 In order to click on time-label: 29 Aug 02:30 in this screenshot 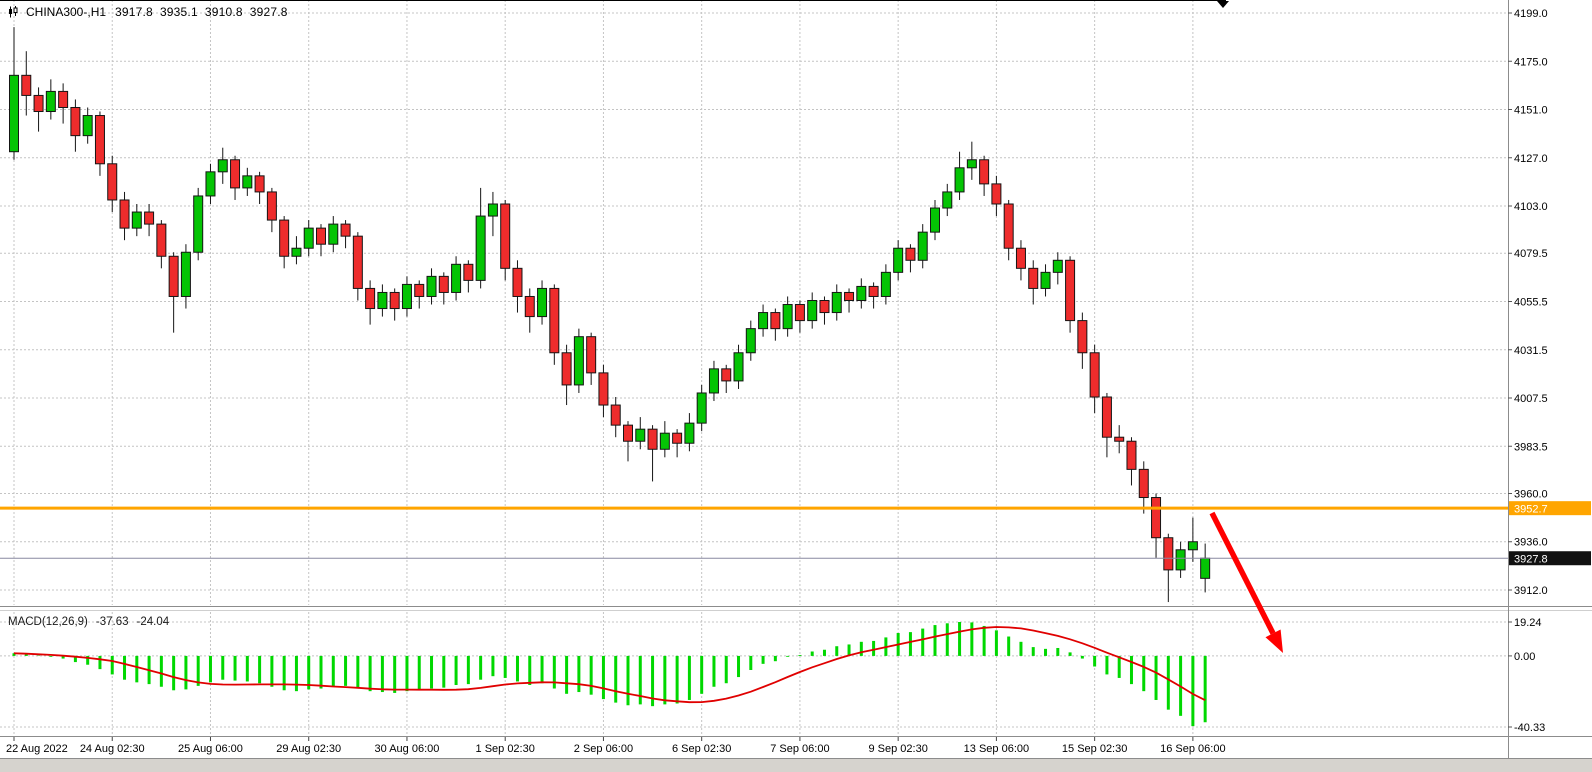, I will do `click(308, 749)`.